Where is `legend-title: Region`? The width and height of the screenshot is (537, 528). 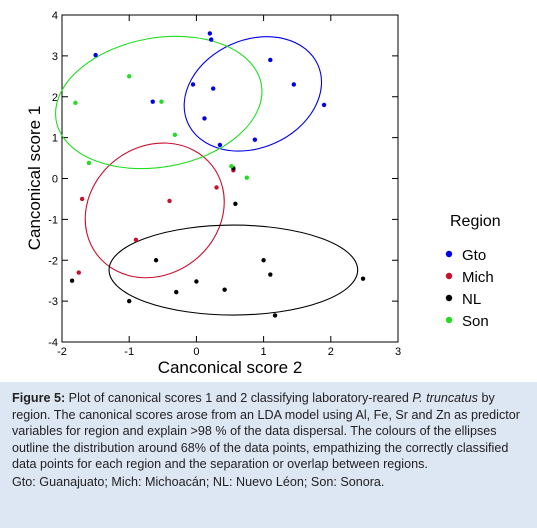 legend-title: Region is located at coordinates (475, 221).